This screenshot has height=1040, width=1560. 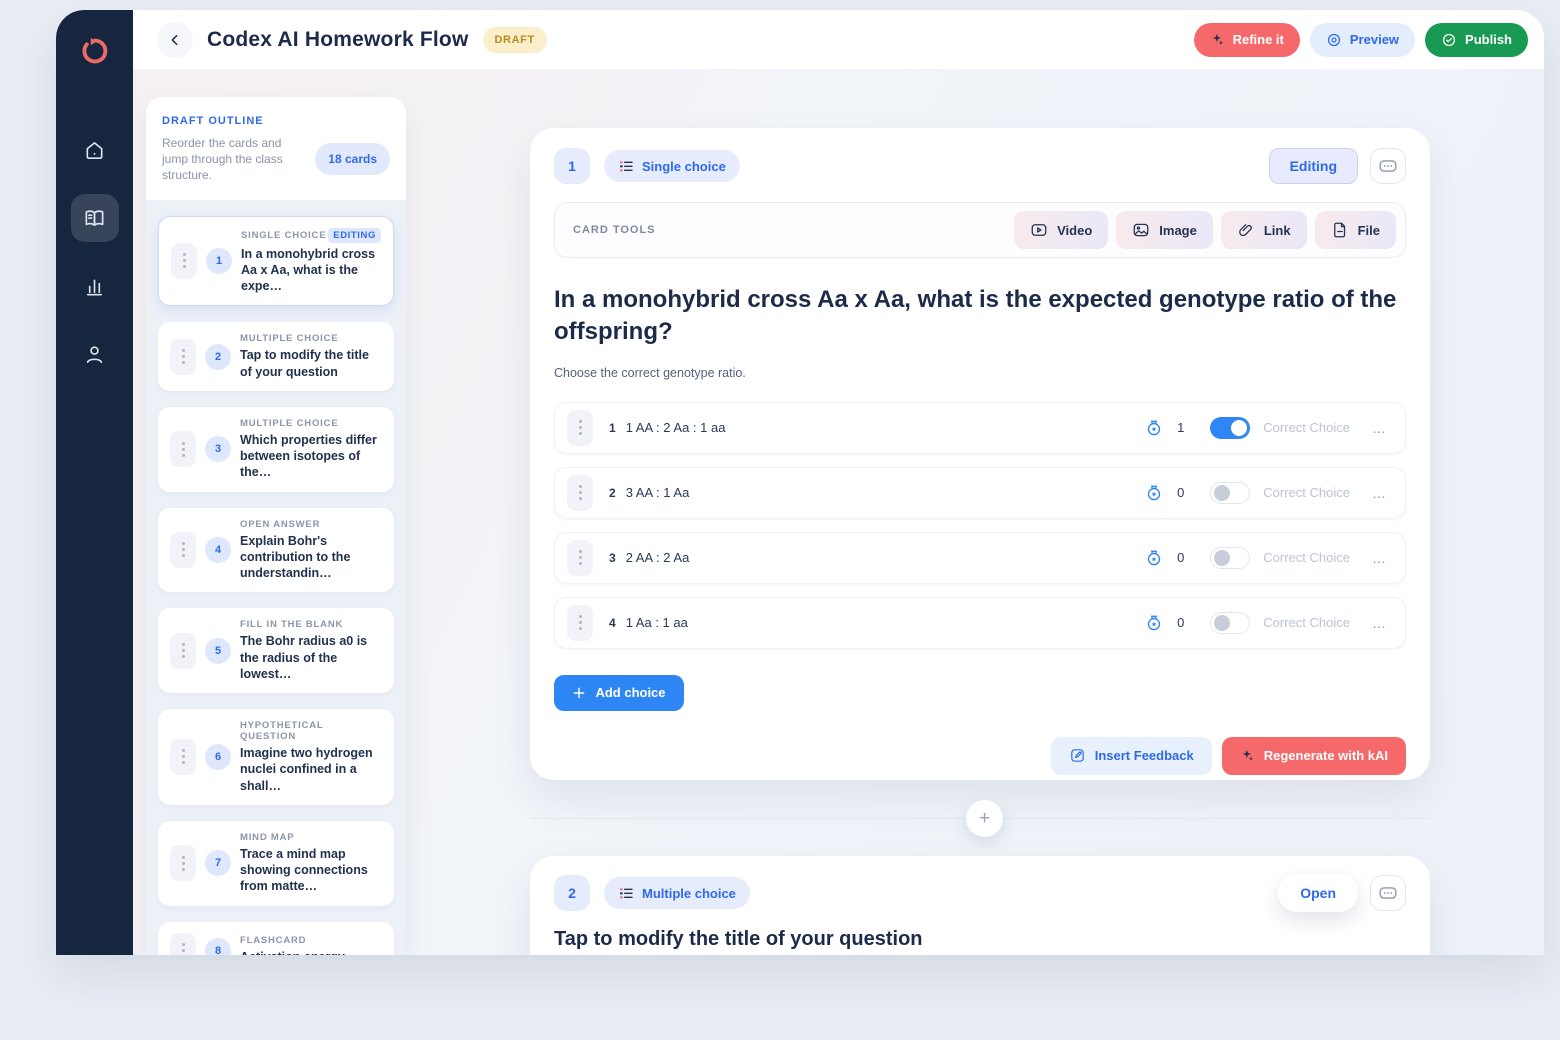 I want to click on insert-feedback-button: Insert Feedback, so click(x=1131, y=755).